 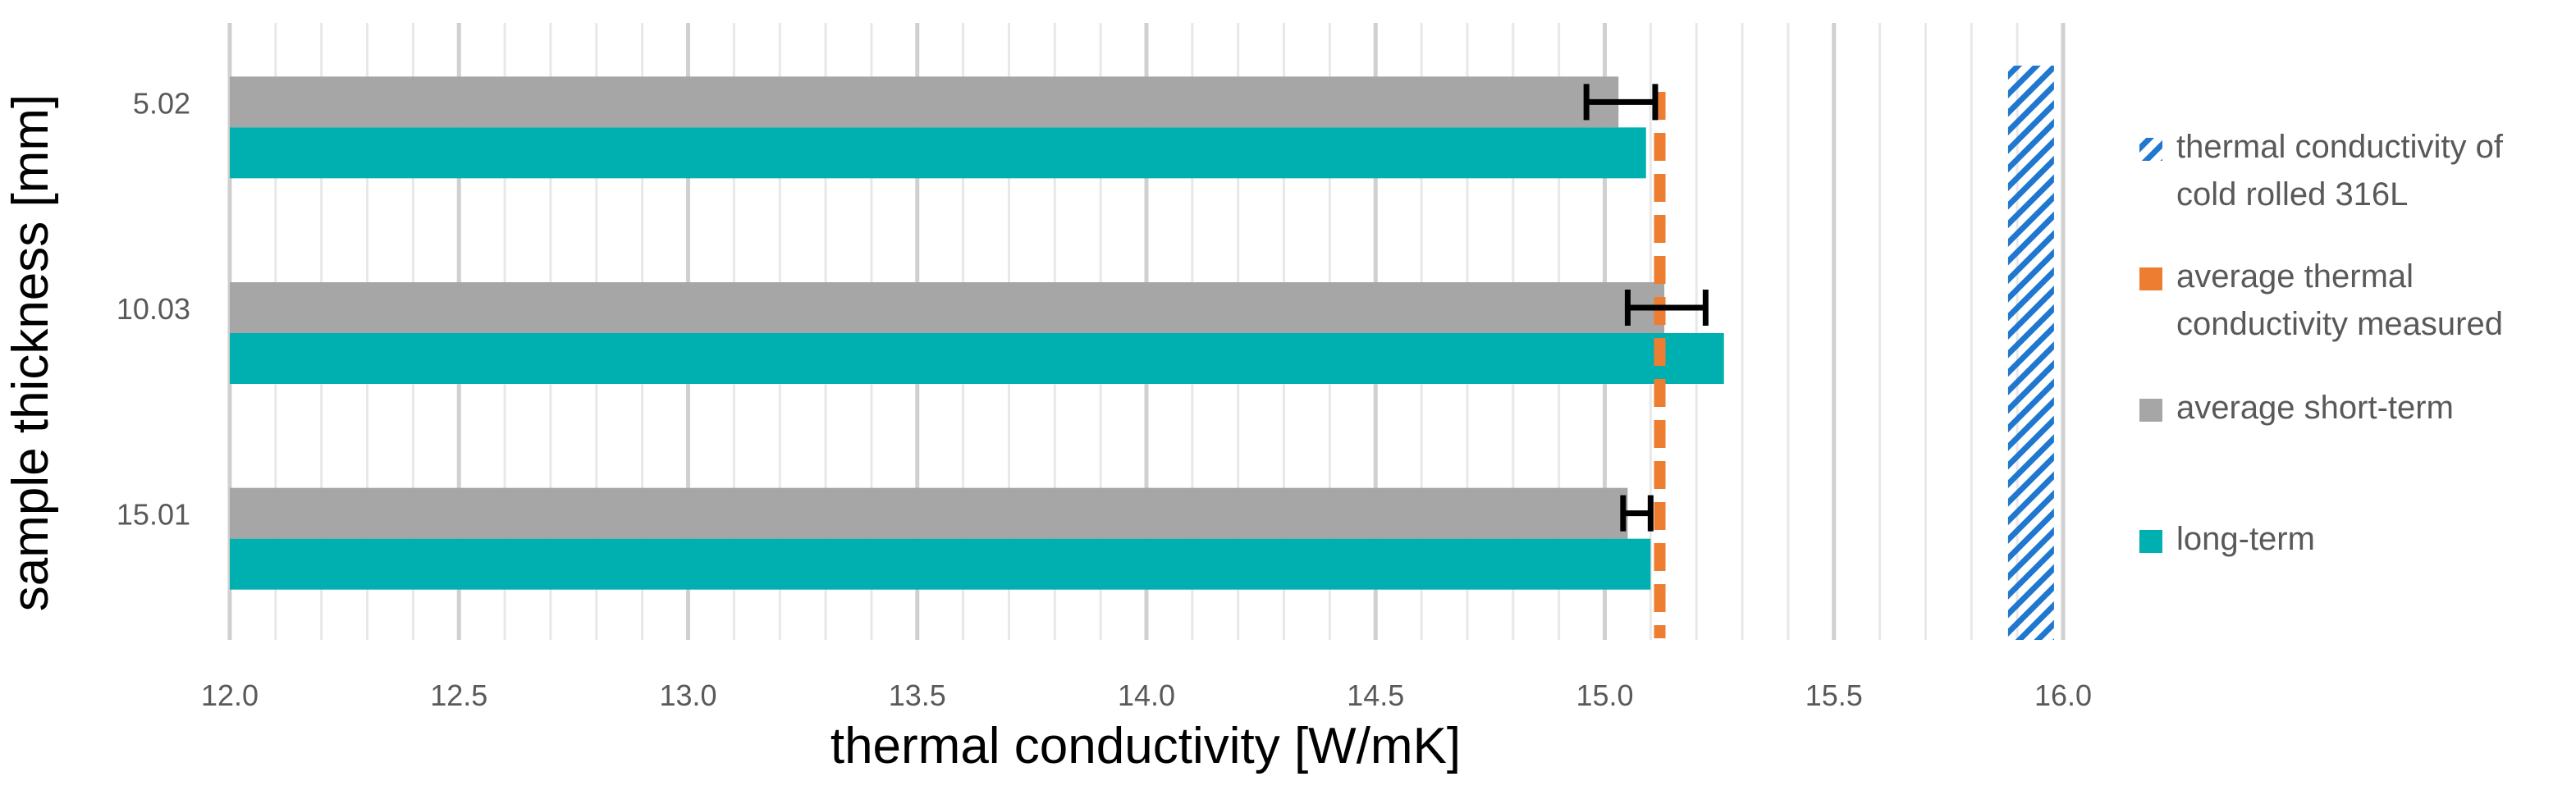 I want to click on x-tick-label: 16.0, so click(x=2063, y=695).